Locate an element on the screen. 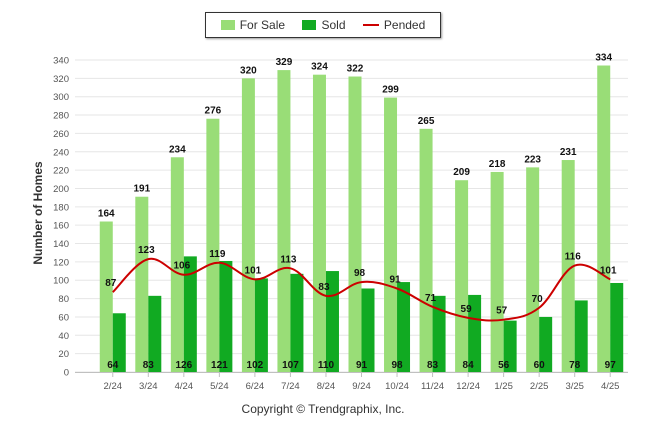  legend-item-pended: Pended is located at coordinates (394, 25).